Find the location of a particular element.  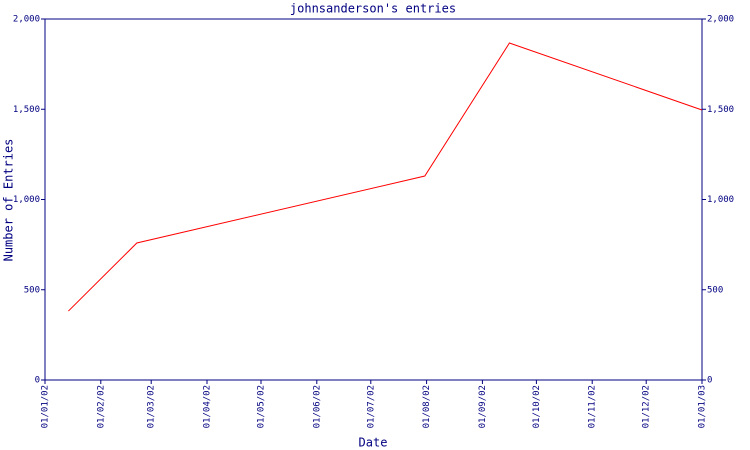

x-tick-label: 01/03/02 is located at coordinates (152, 406).